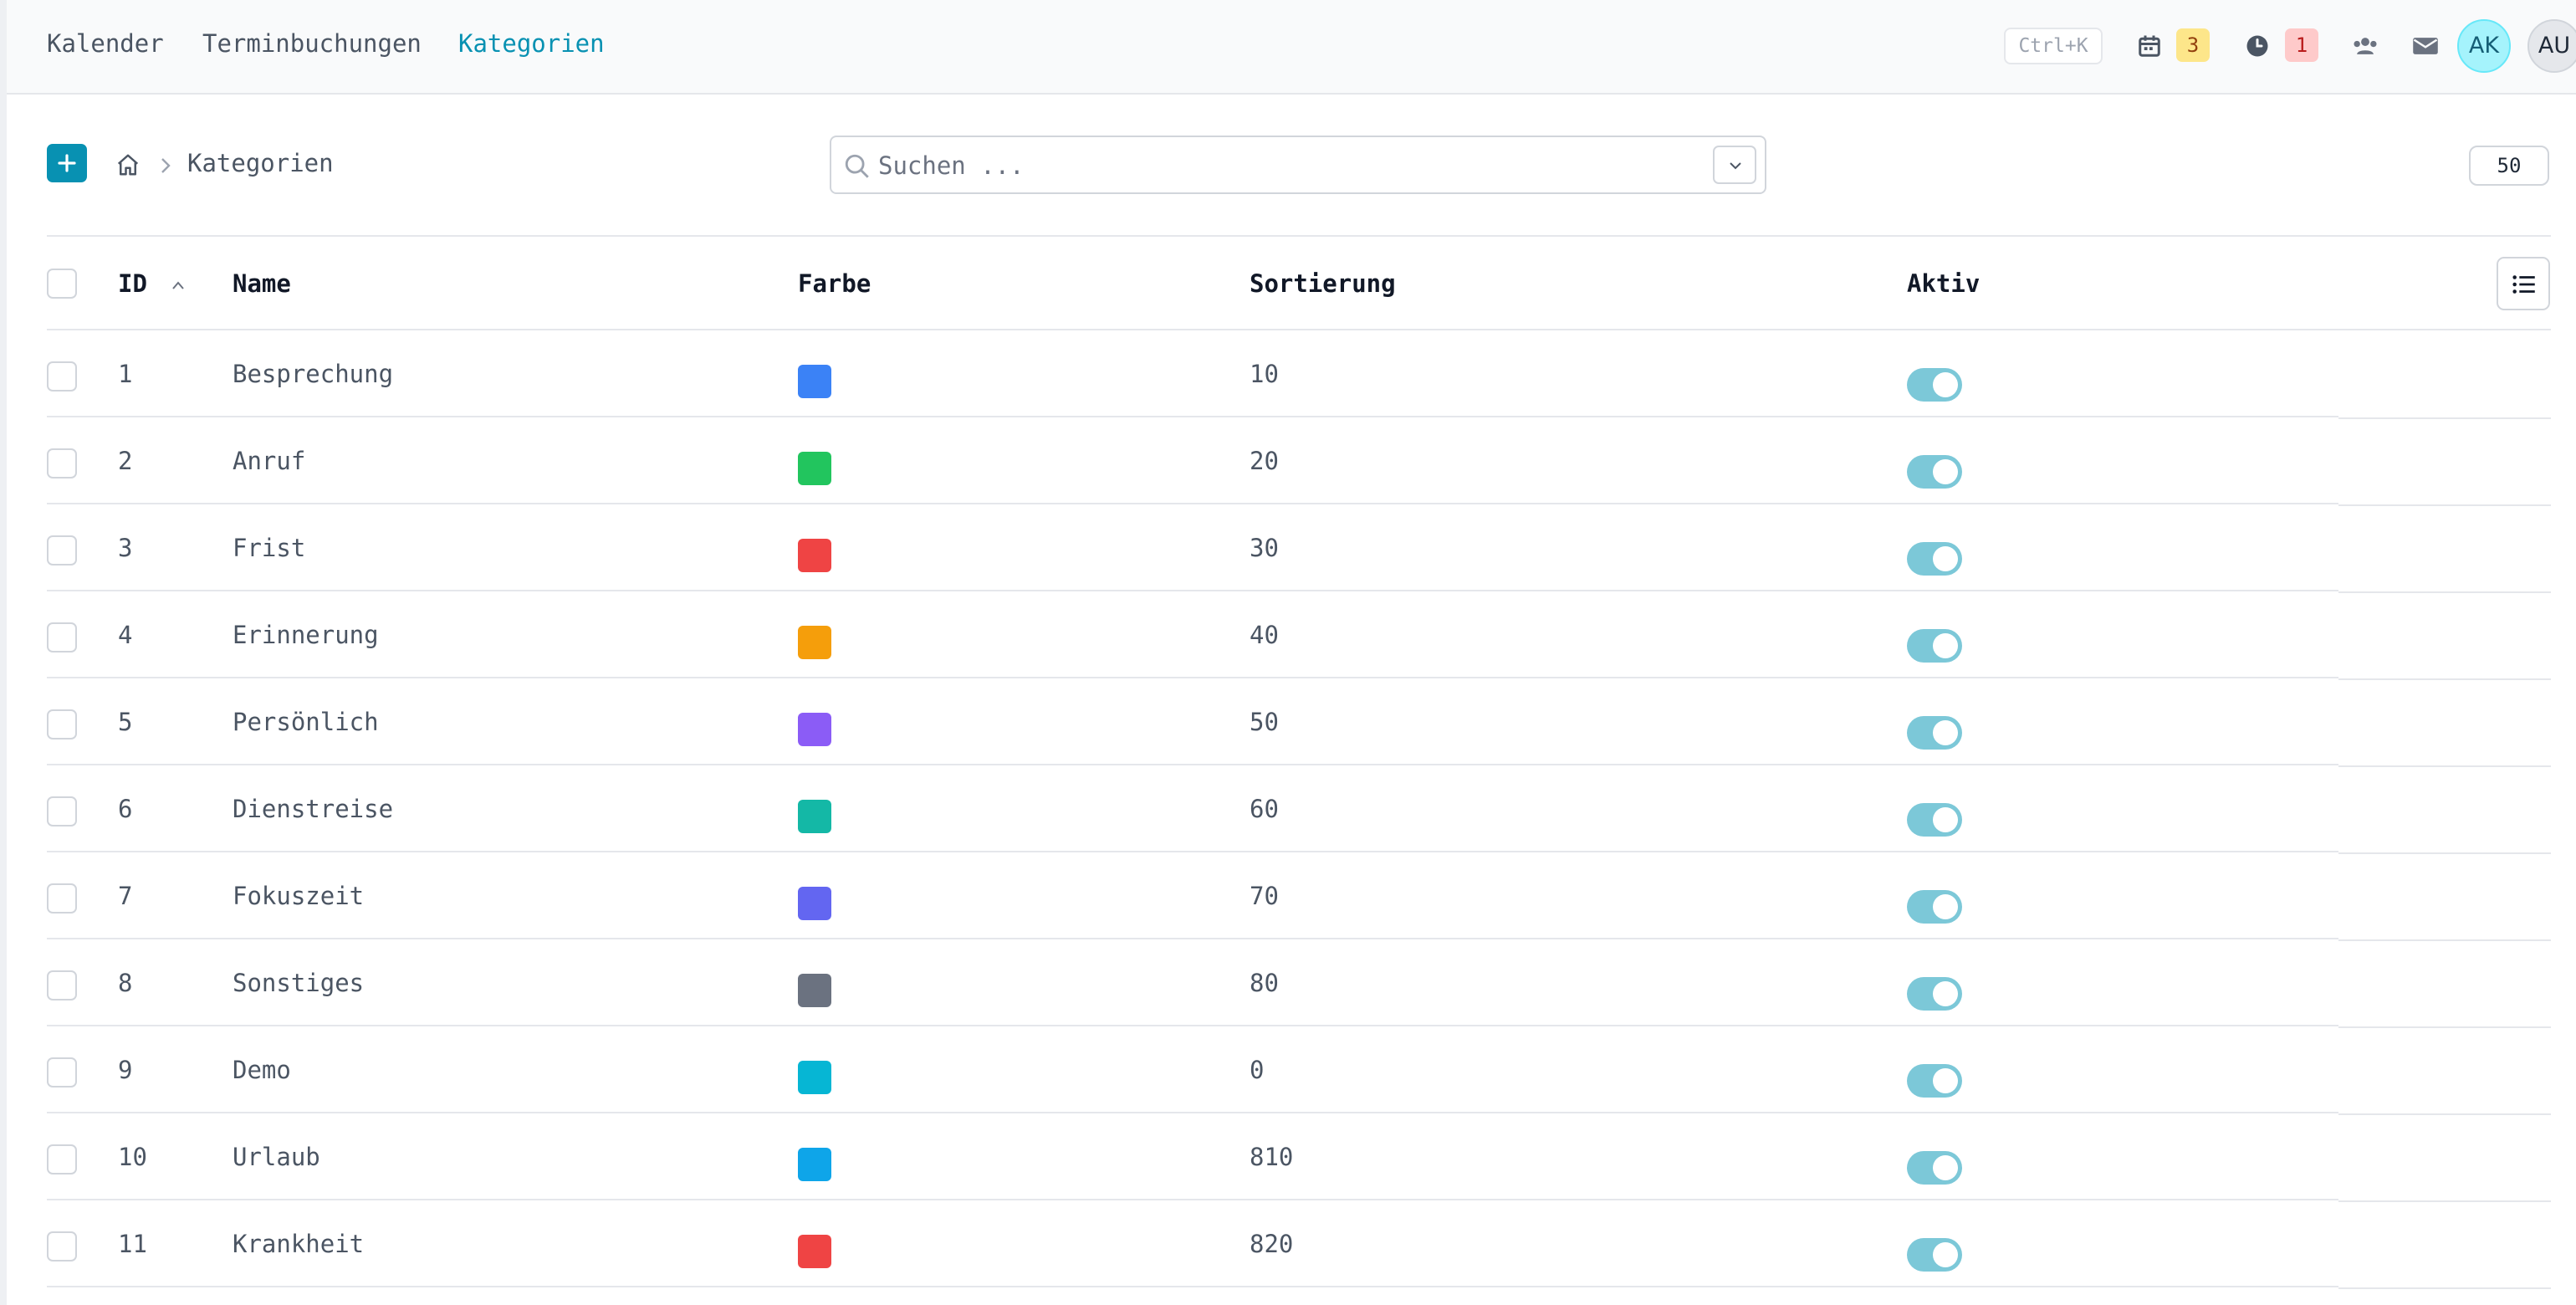  What do you see at coordinates (1944, 284) in the screenshot?
I see `column-header-active: Aktiv` at bounding box center [1944, 284].